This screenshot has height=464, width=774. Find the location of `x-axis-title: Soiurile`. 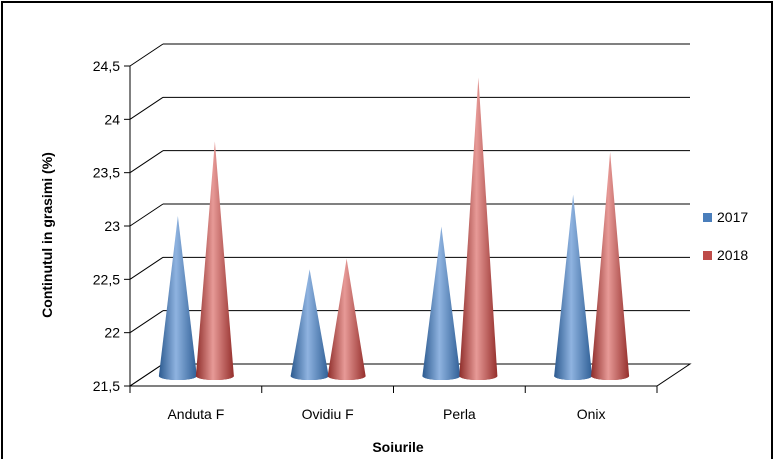

x-axis-title: Soiurile is located at coordinates (398, 447).